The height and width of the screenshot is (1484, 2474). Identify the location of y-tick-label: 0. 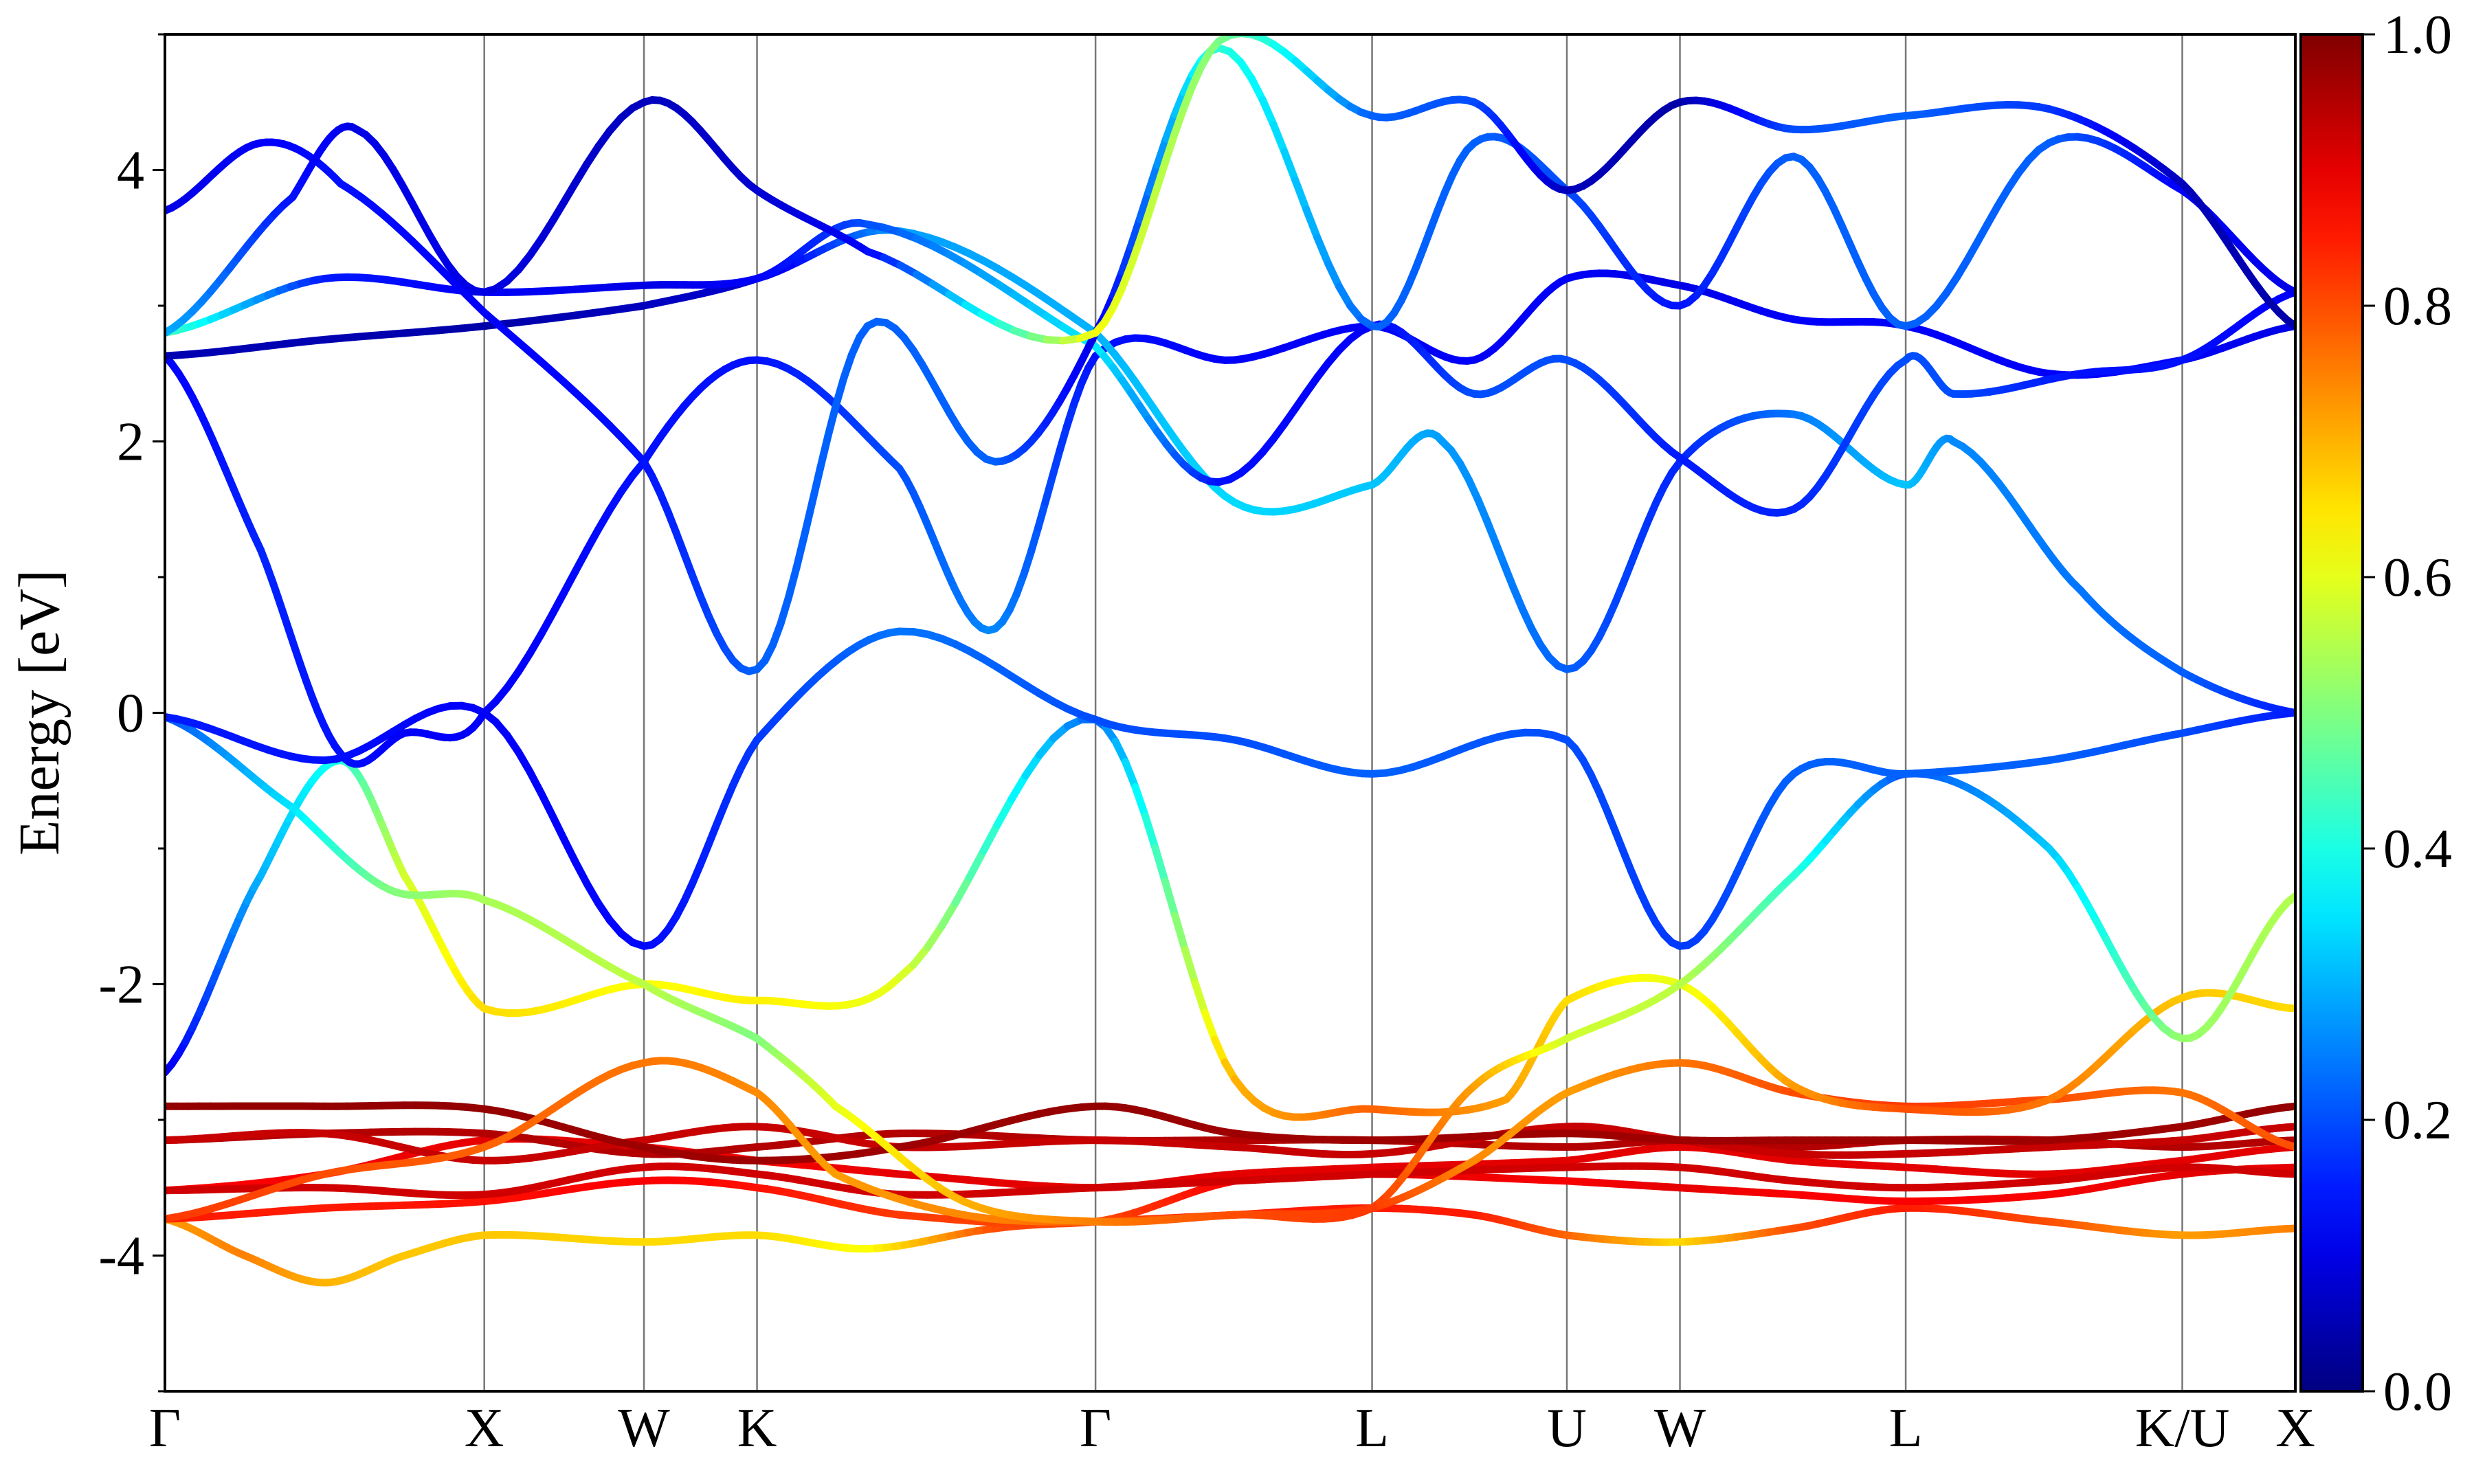
(130, 714).